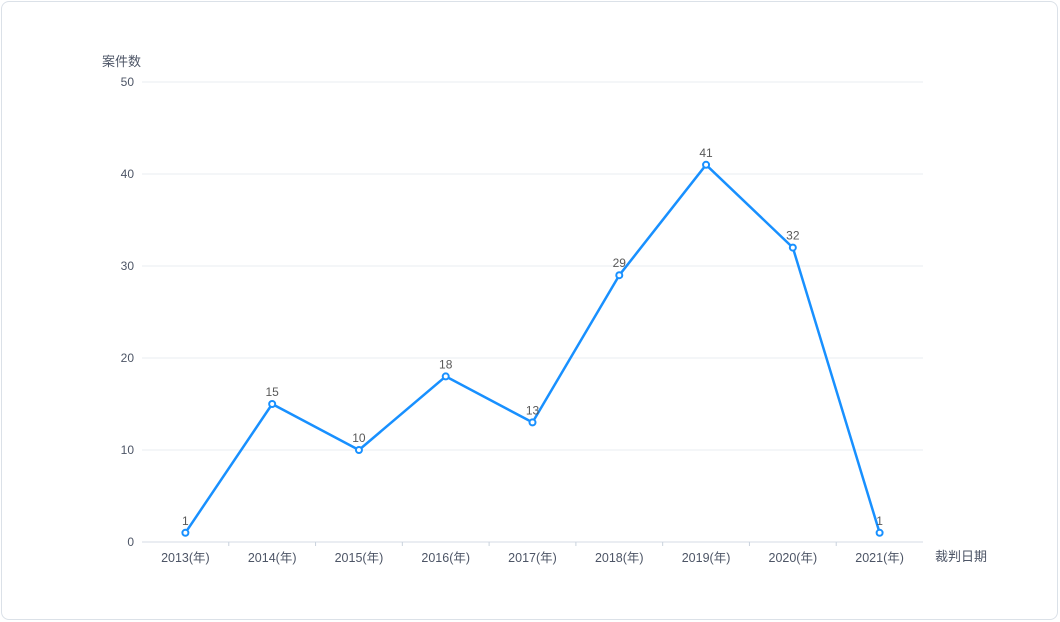 Image resolution: width=1060 pixels, height=622 pixels. Describe the element at coordinates (272, 392) in the screenshot. I see `data-point-label: 15` at that location.